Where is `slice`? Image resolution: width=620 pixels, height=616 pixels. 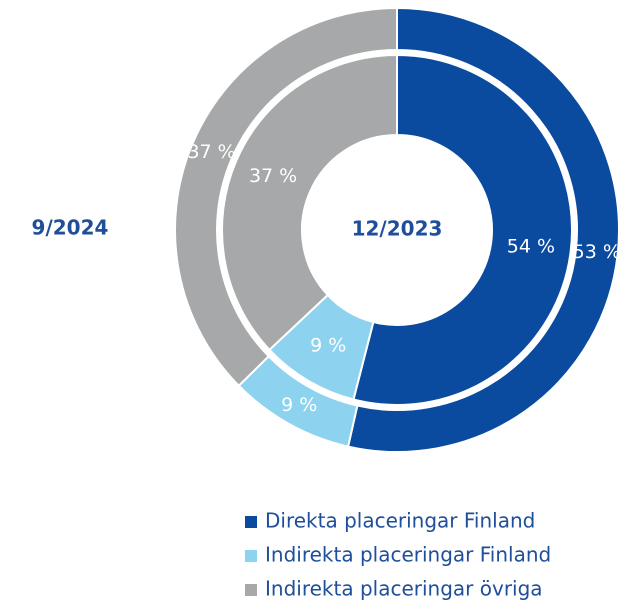
slice is located at coordinates (309, 202).